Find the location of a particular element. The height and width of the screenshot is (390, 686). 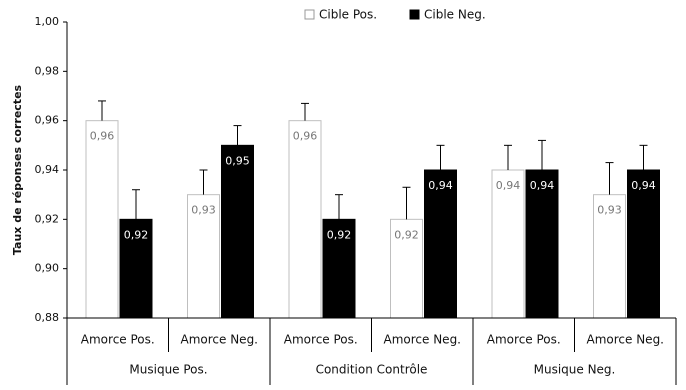

y-tick-label: 0,96 is located at coordinates (47, 120).